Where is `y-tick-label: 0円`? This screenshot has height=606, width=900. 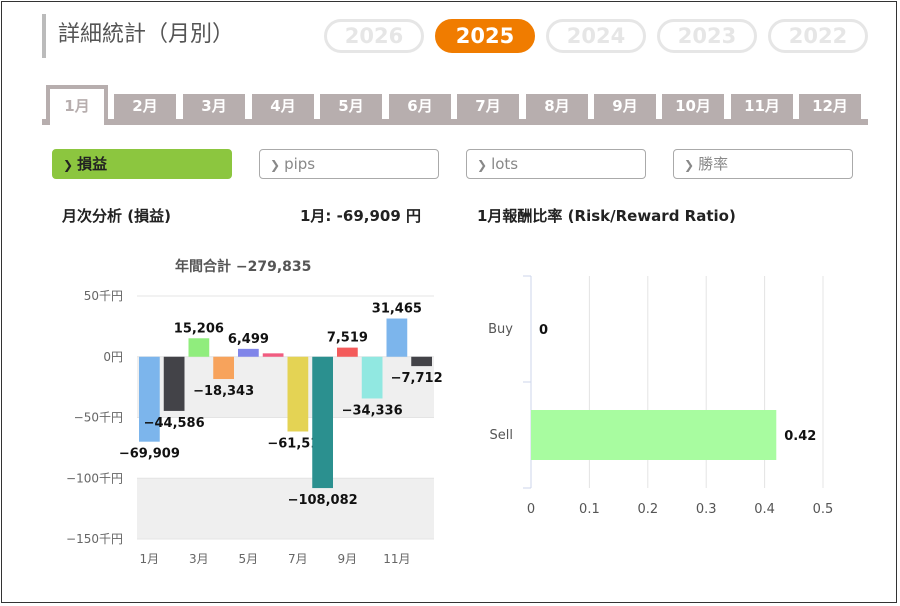 y-tick-label: 0円 is located at coordinates (113, 357).